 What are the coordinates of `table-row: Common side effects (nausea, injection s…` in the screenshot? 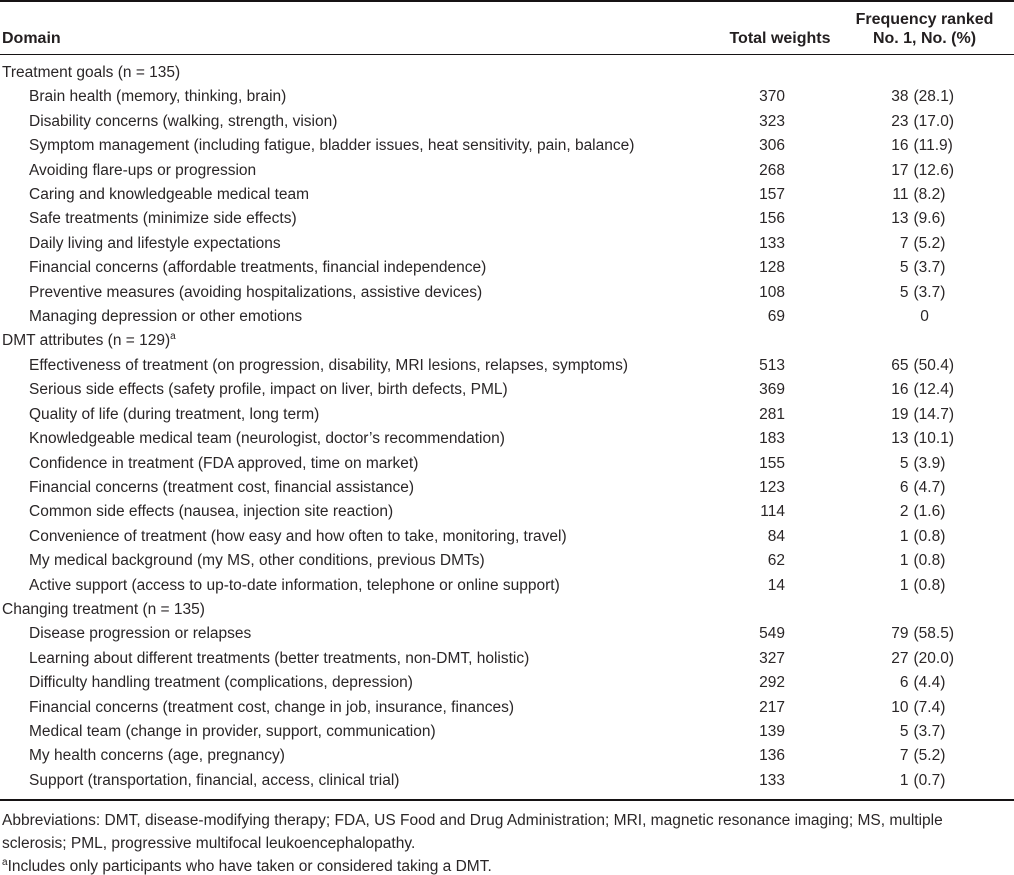 It's located at (507, 512).